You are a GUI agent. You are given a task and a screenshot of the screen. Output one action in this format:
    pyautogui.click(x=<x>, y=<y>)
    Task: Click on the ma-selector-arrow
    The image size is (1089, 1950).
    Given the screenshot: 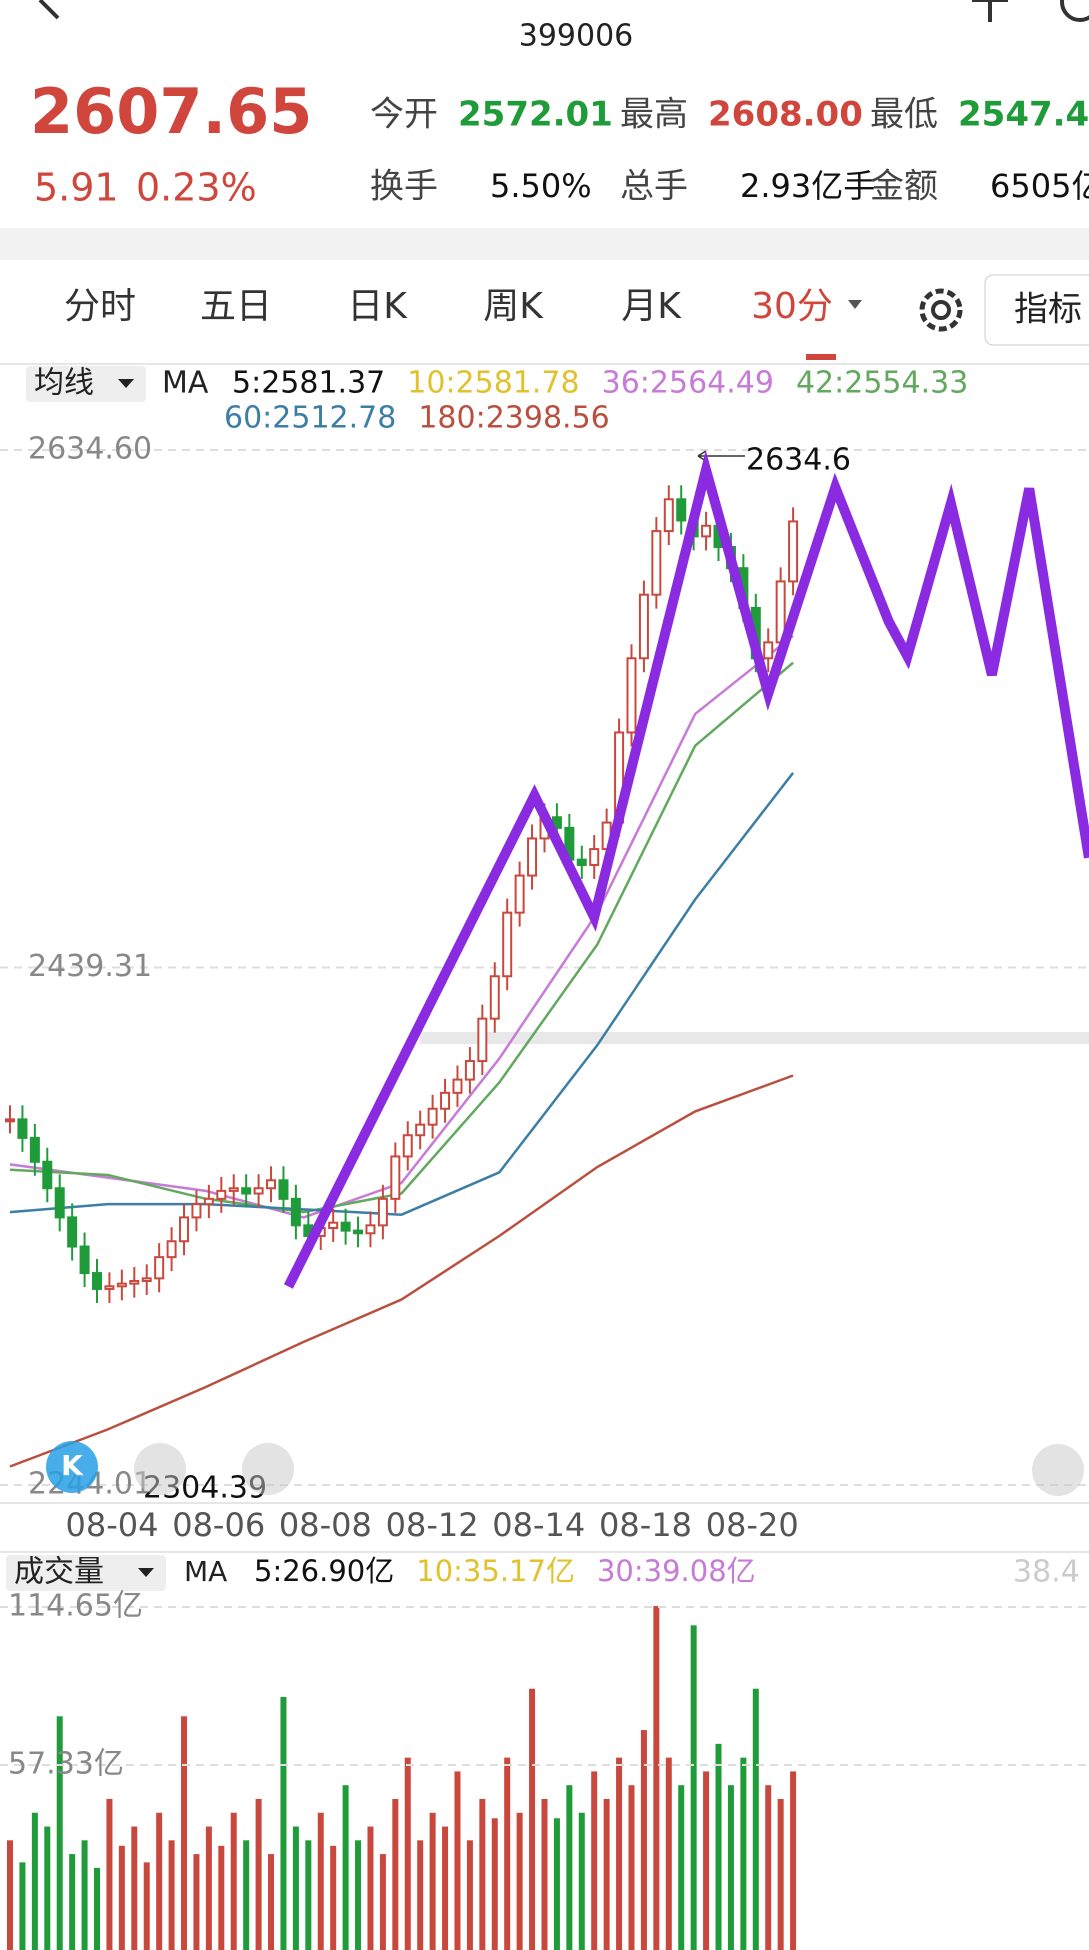 What is the action you would take?
    pyautogui.click(x=126, y=383)
    